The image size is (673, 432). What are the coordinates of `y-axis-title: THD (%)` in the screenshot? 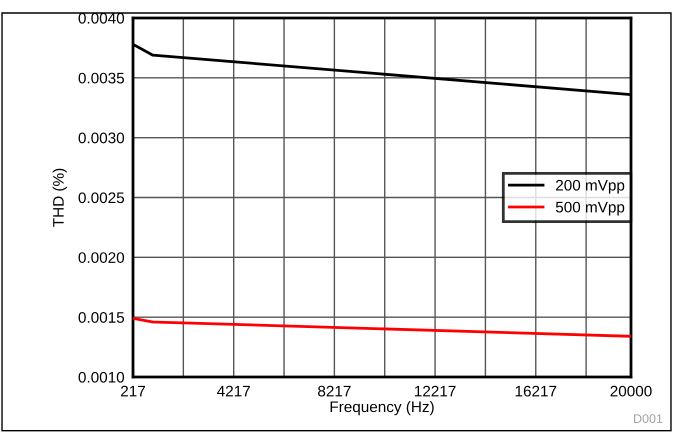 It's located at (59, 197).